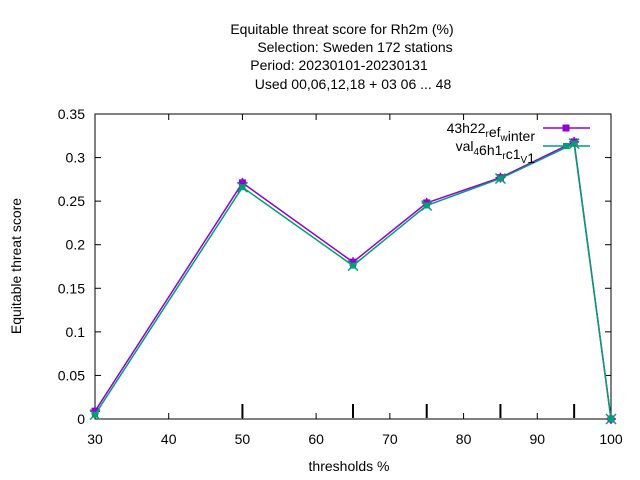 The height and width of the screenshot is (480, 640). What do you see at coordinates (466, 128) in the screenshot?
I see `legend-label-part: 43h22` at bounding box center [466, 128].